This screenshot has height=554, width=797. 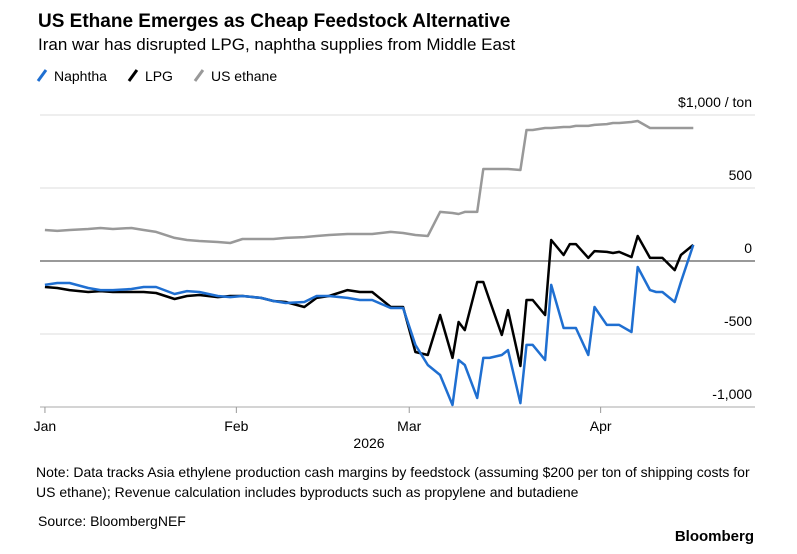 I want to click on x-axis-label: 2026, so click(x=368, y=443).